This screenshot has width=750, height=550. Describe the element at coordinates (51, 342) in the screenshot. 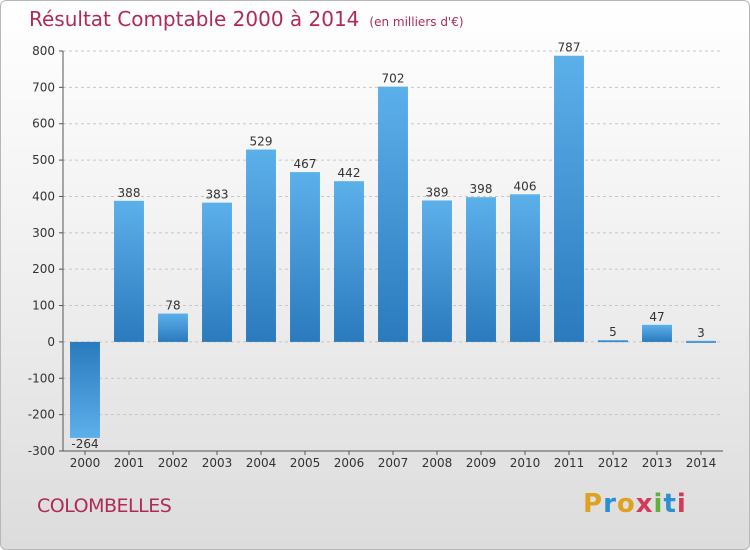

I see `y-tick-label: 0` at that location.